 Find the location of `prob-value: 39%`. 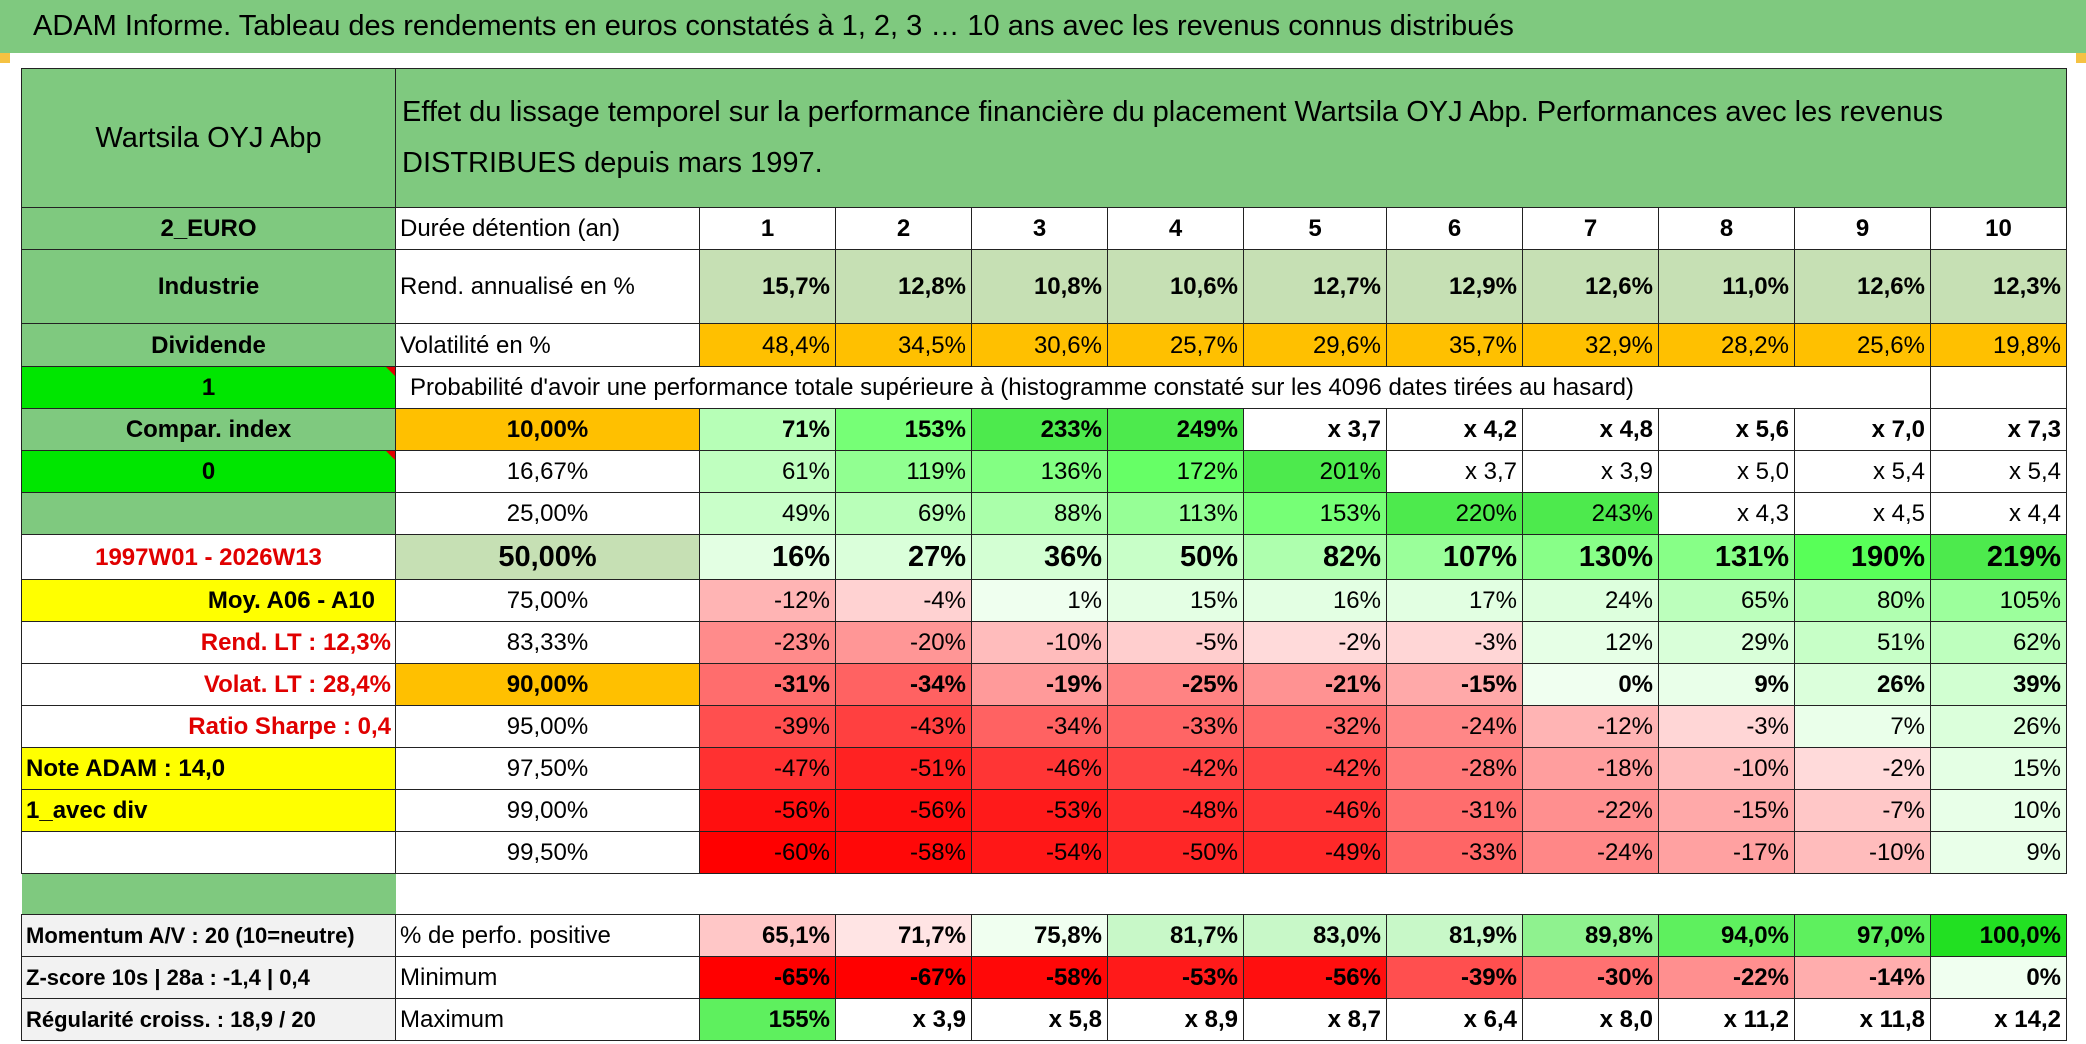

prob-value: 39% is located at coordinates (1998, 684).